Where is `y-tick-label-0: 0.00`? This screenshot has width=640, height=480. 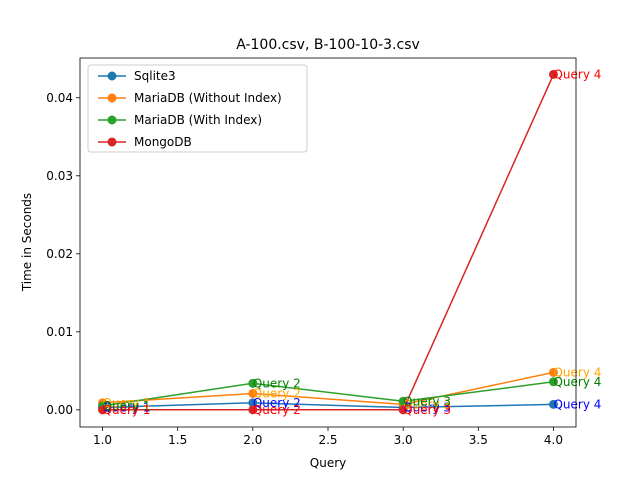
y-tick-label-0: 0.00 is located at coordinates (59, 410).